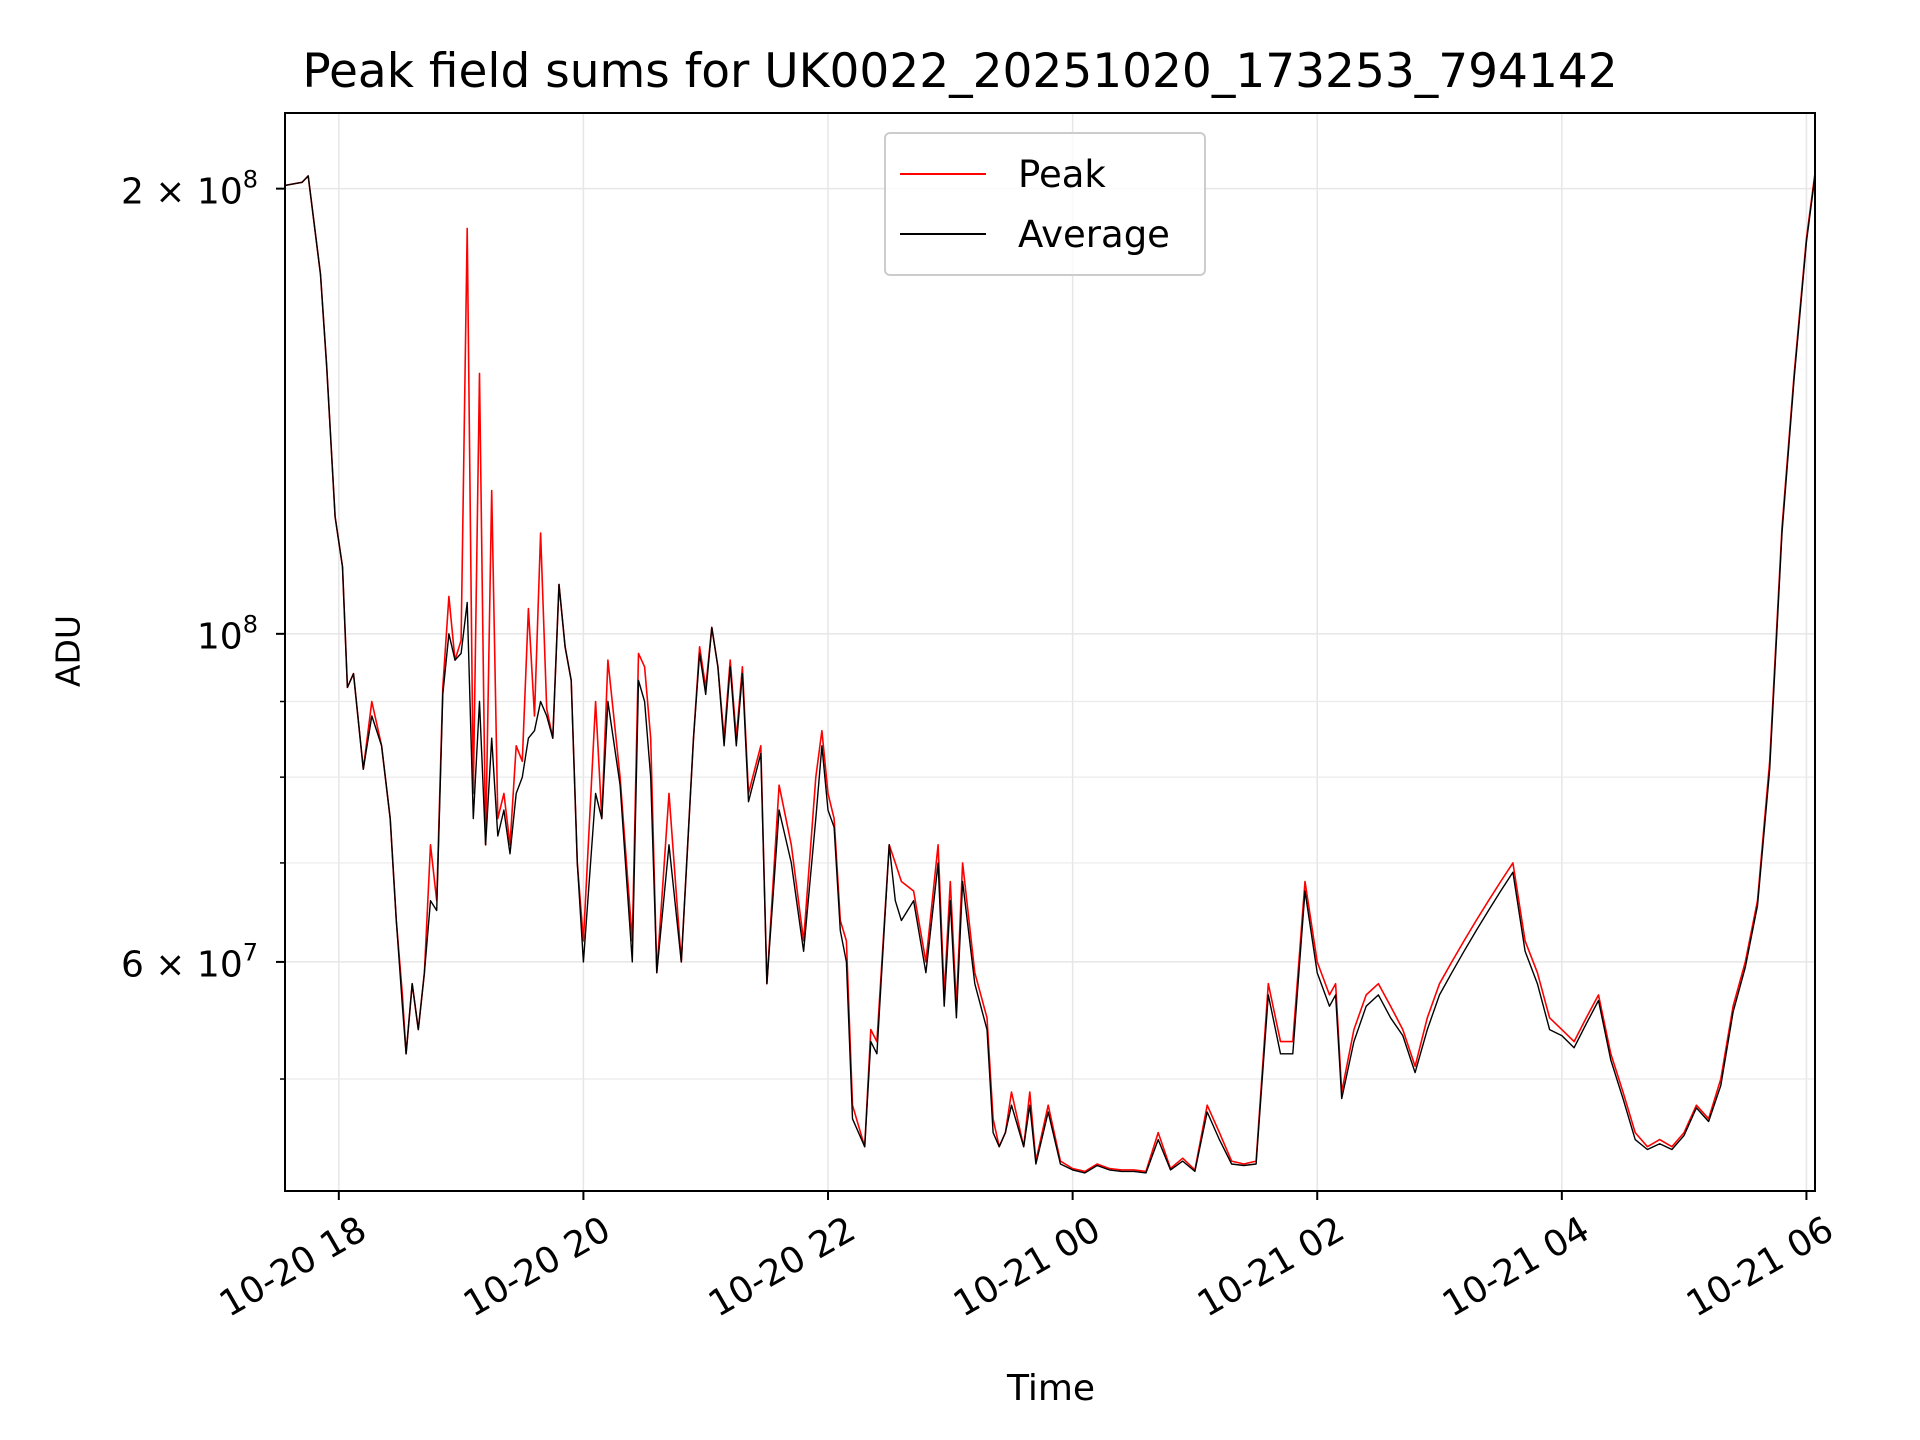 This screenshot has height=1440, width=1920. I want to click on y-tick-label: 6 × 107, so click(189, 961).